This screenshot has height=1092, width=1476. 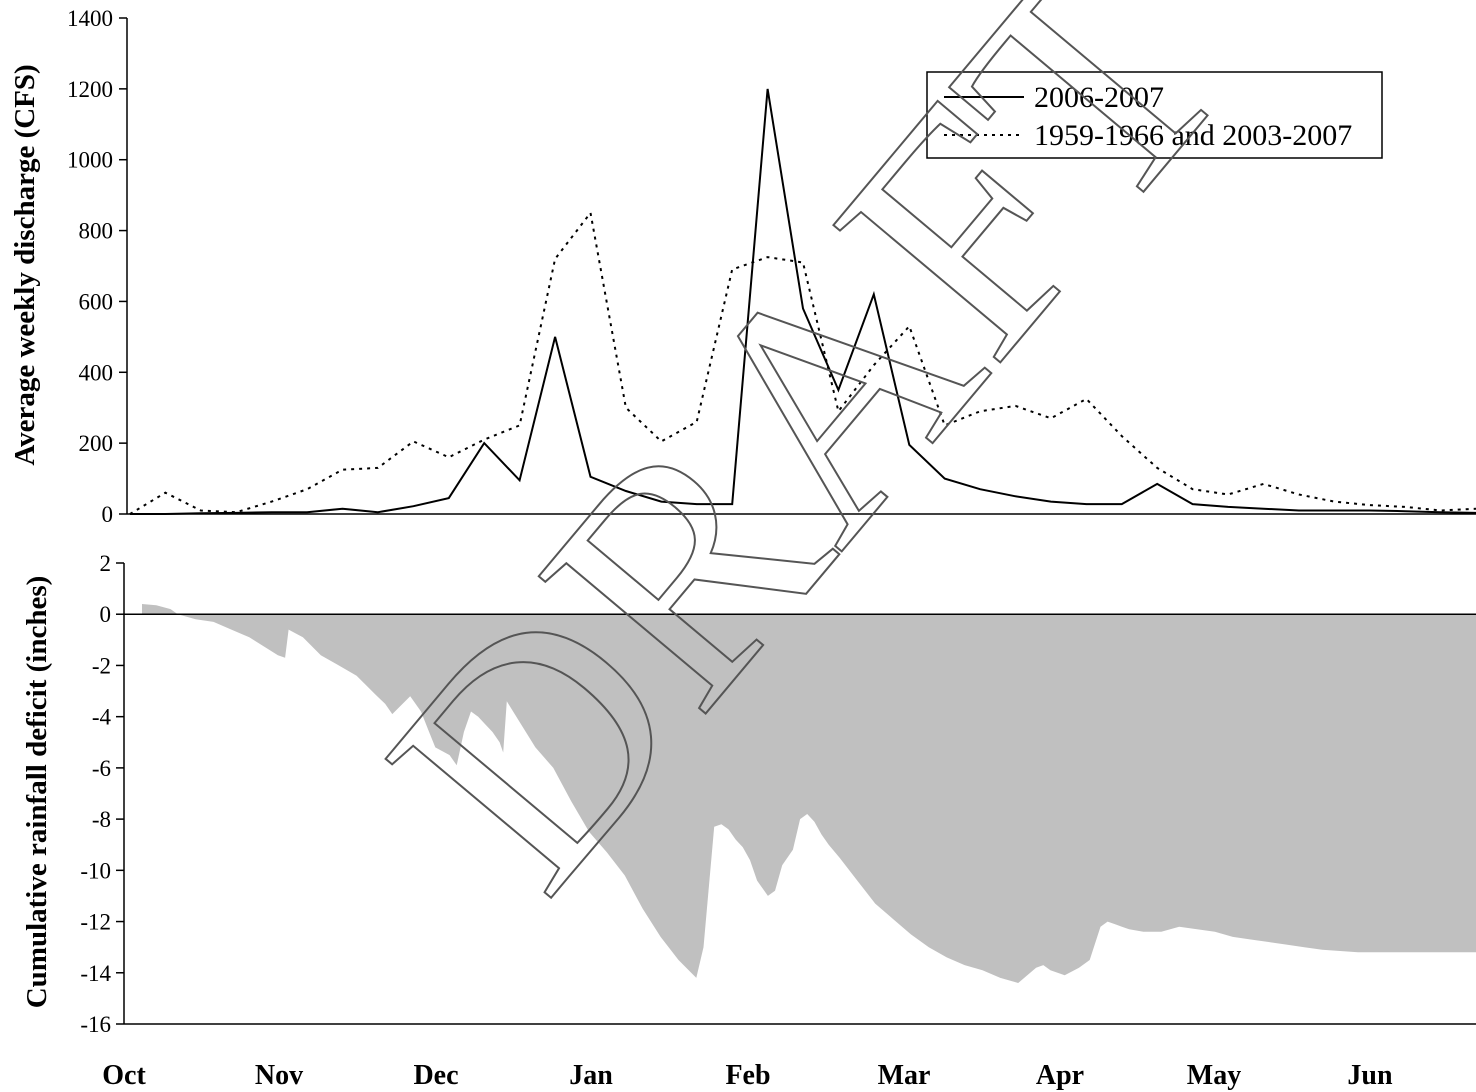 I want to click on deficit-y-tick-label: 2, so click(x=106, y=563).